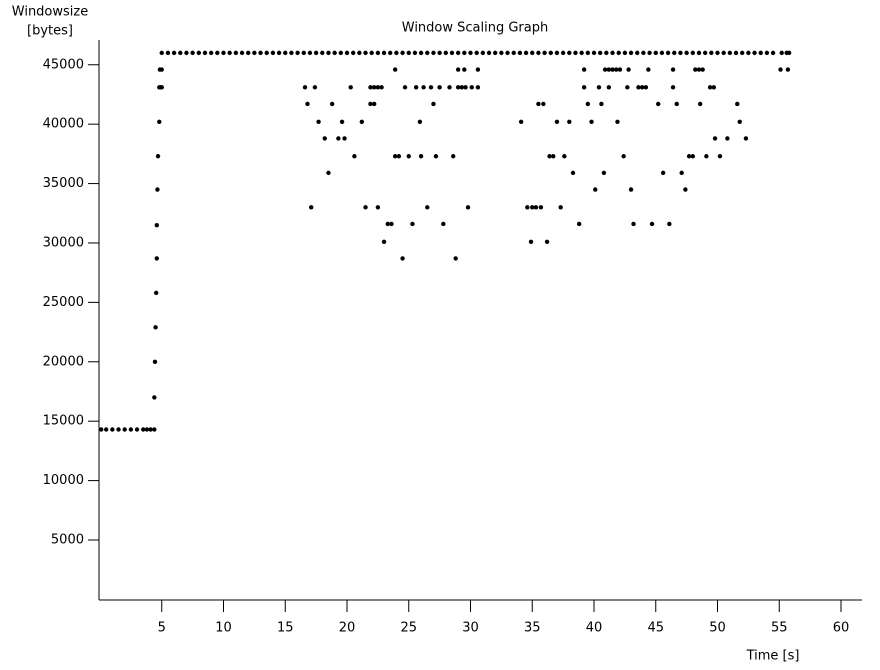  What do you see at coordinates (63, 124) in the screenshot?
I see `y-tick-label: 40000` at bounding box center [63, 124].